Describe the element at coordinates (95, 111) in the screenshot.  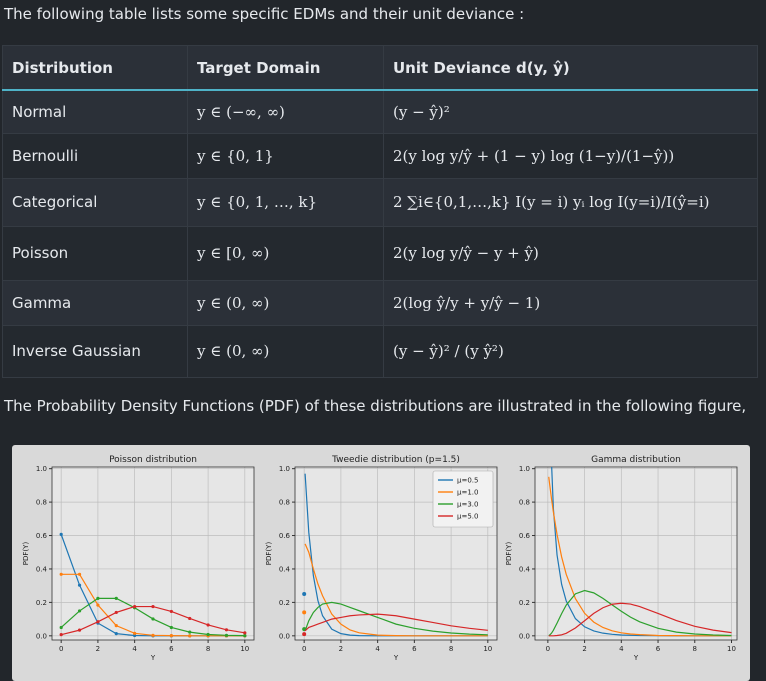
I see `table-cell: Normal` at that location.